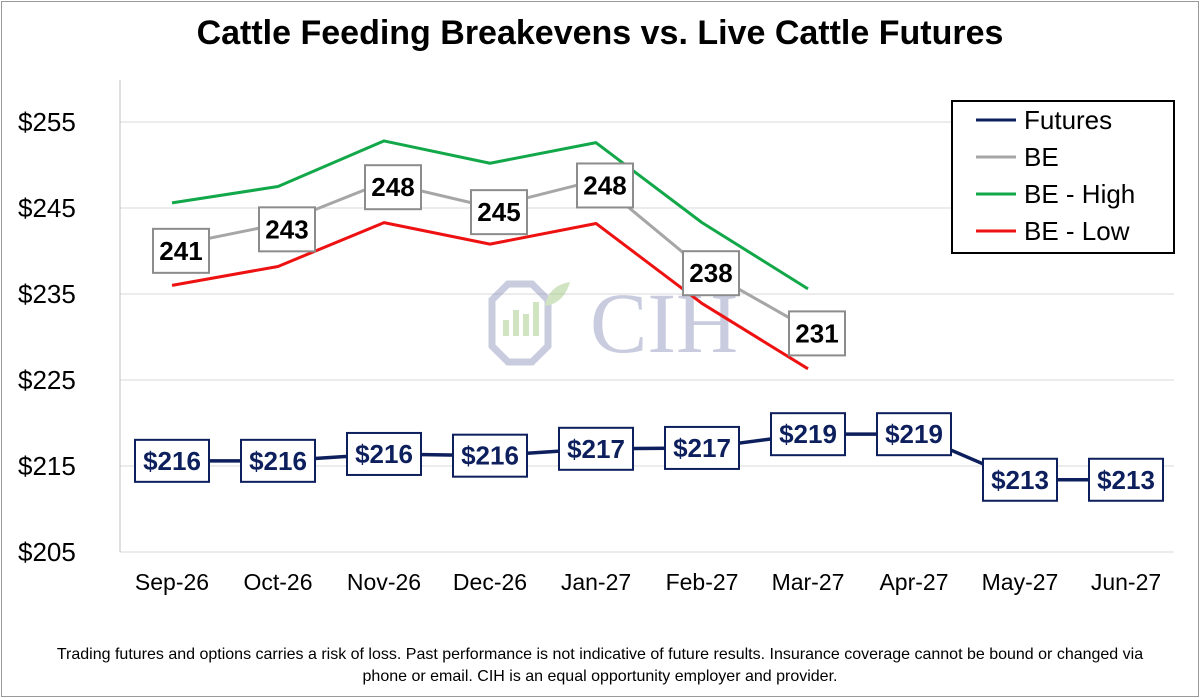 The width and height of the screenshot is (1200, 698). Describe the element at coordinates (702, 582) in the screenshot. I see `x-tick-label-feb-27: Feb-27` at that location.